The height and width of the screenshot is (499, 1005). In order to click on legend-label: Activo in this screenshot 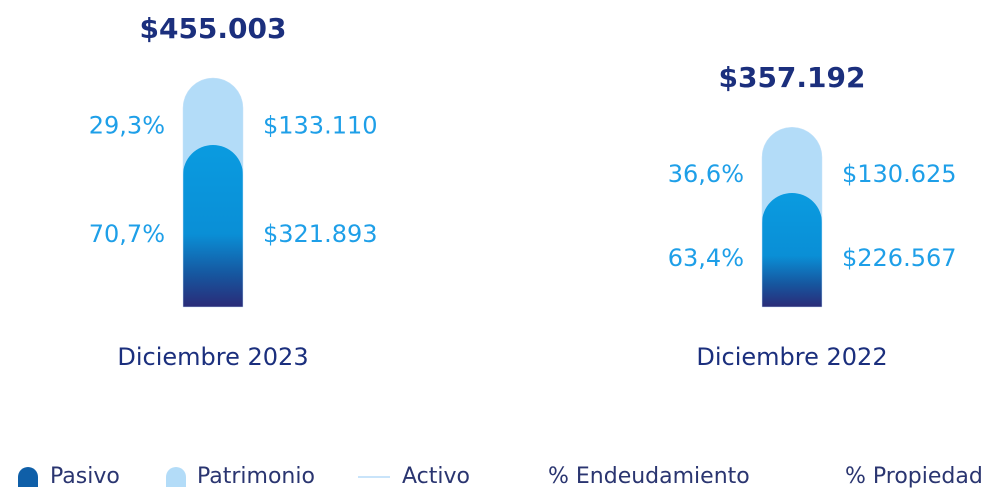, I will do `click(436, 476)`.